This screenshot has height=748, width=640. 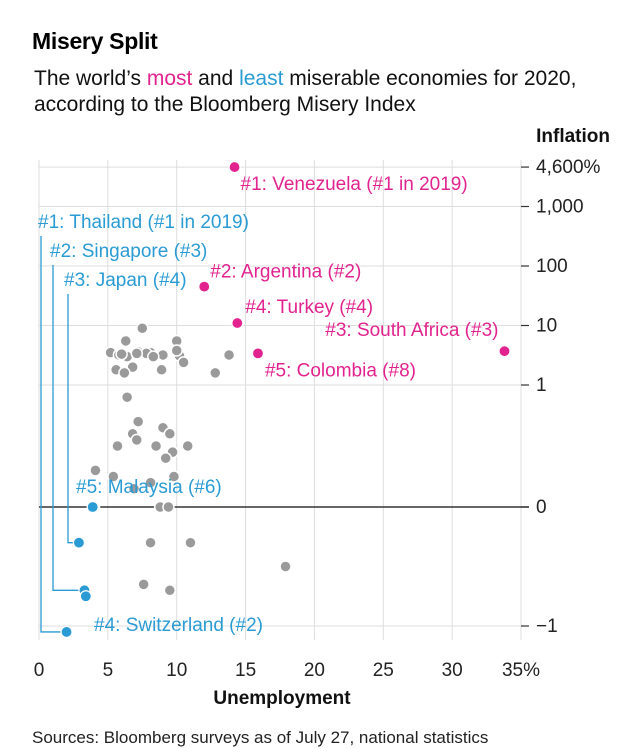 I want to click on x-tick-label: 35%, so click(x=521, y=670).